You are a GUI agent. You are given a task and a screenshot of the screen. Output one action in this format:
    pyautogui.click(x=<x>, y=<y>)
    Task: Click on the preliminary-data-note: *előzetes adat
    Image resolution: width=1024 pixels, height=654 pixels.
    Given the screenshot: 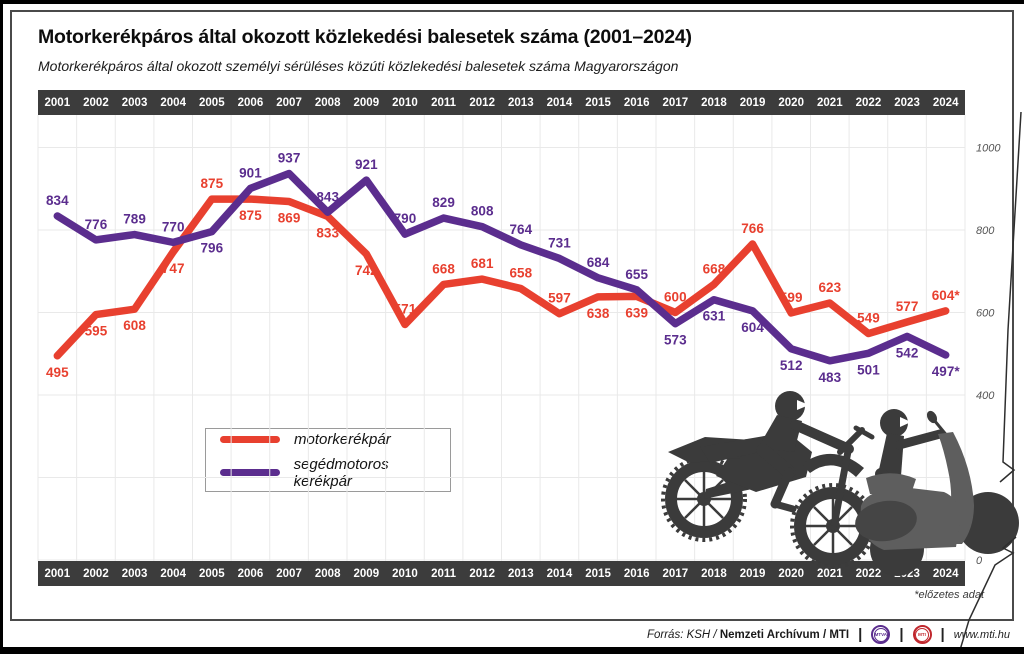 What is the action you would take?
    pyautogui.click(x=949, y=595)
    